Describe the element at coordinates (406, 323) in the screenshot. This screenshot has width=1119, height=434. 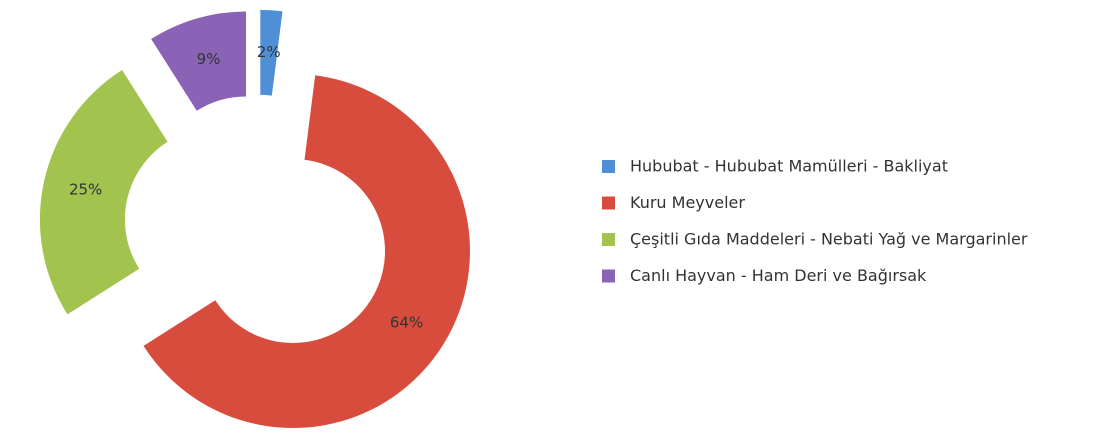
I see `data-label: 64%` at that location.